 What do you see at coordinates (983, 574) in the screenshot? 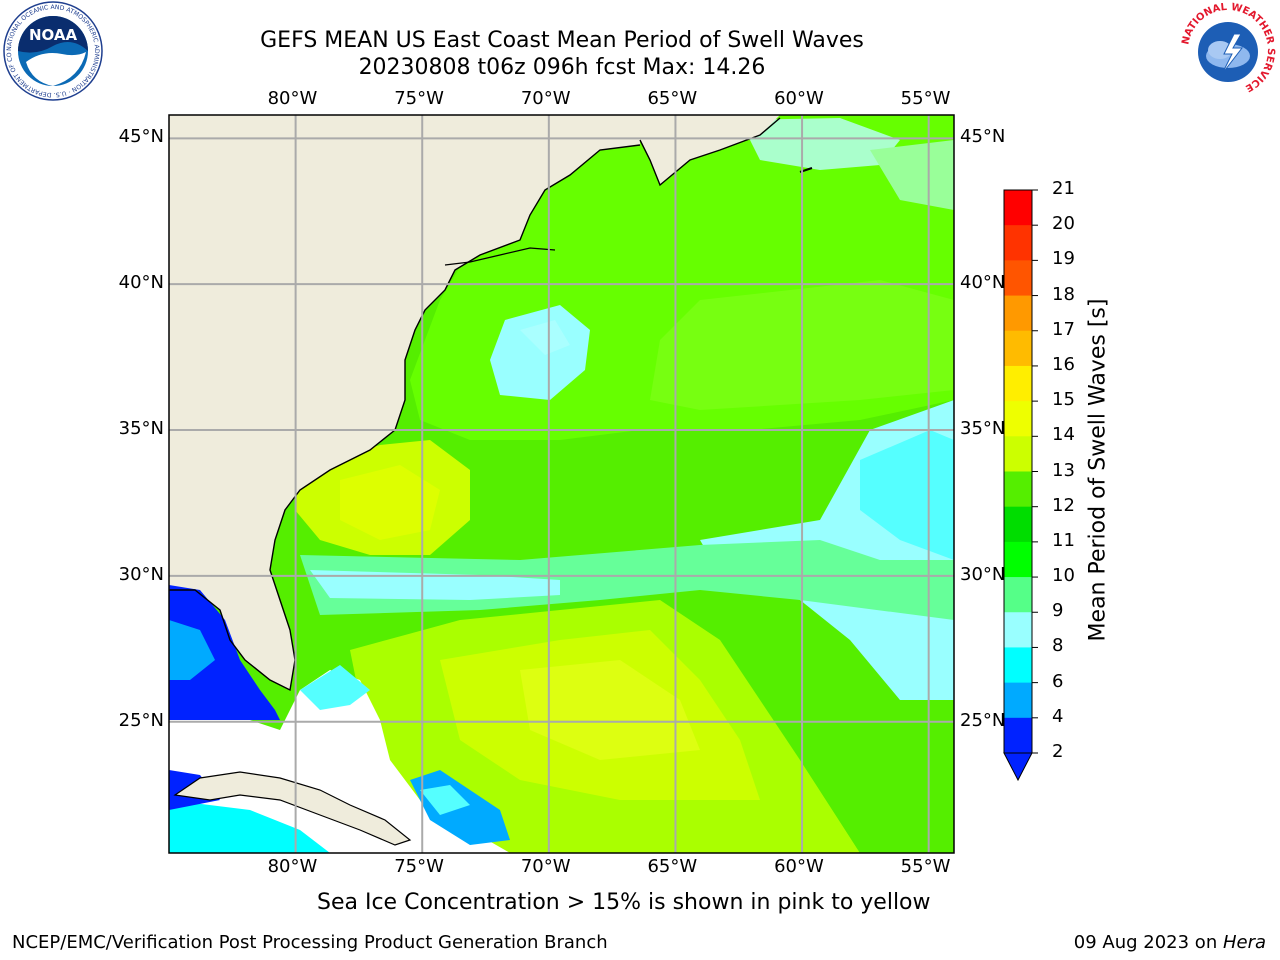
I see `lat-label-right: 30°N` at bounding box center [983, 574].